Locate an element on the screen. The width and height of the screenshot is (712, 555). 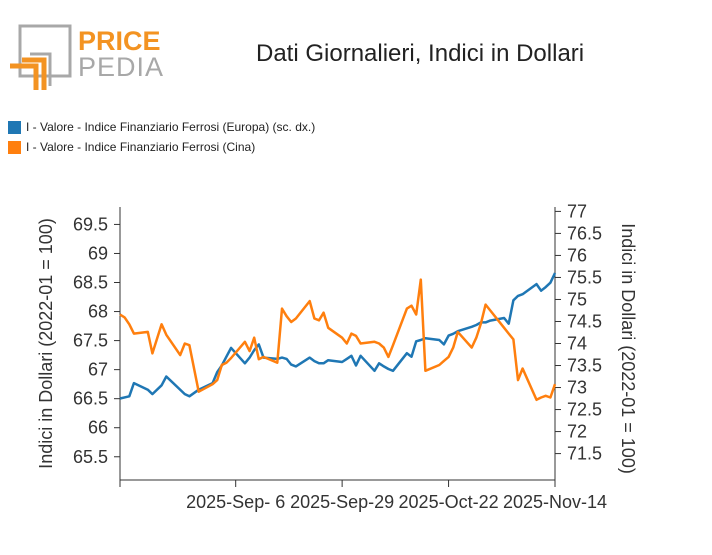
y-left-tick-label: 68.5 is located at coordinates (90, 283).